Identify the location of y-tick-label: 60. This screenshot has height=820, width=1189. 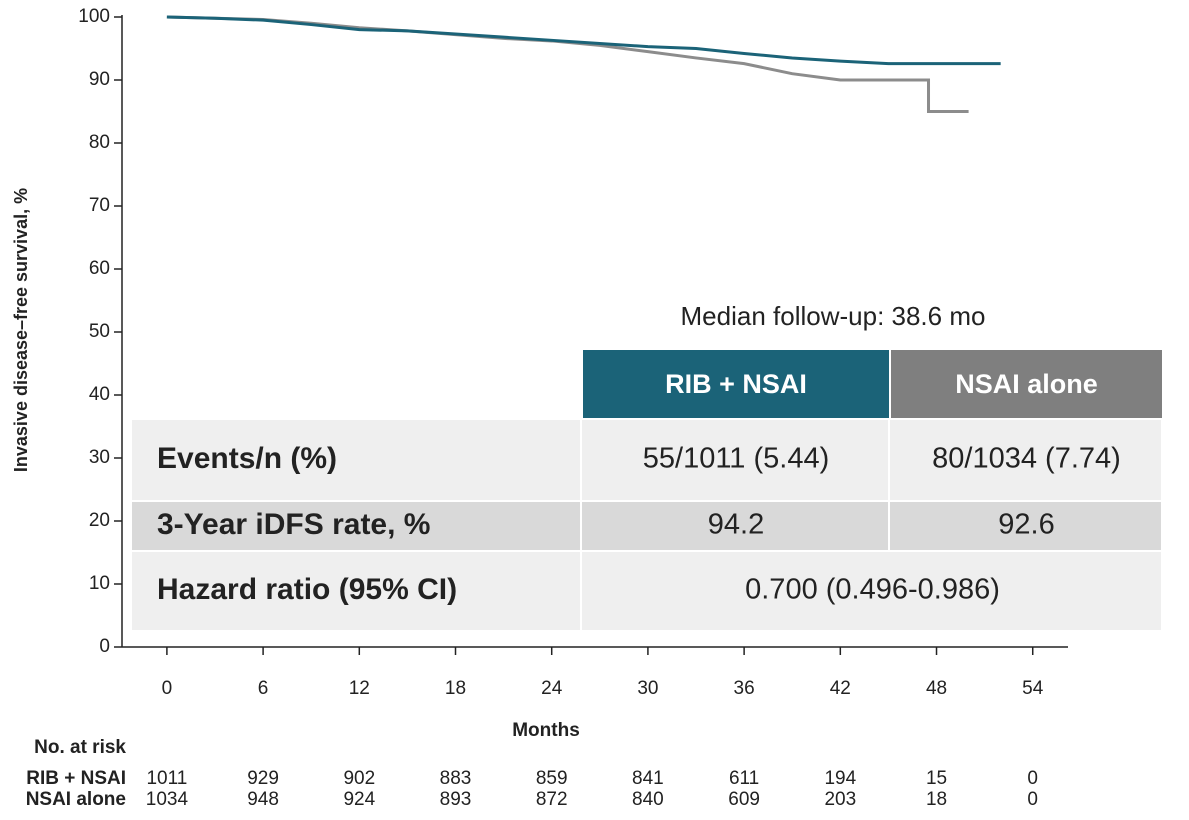
(99, 268).